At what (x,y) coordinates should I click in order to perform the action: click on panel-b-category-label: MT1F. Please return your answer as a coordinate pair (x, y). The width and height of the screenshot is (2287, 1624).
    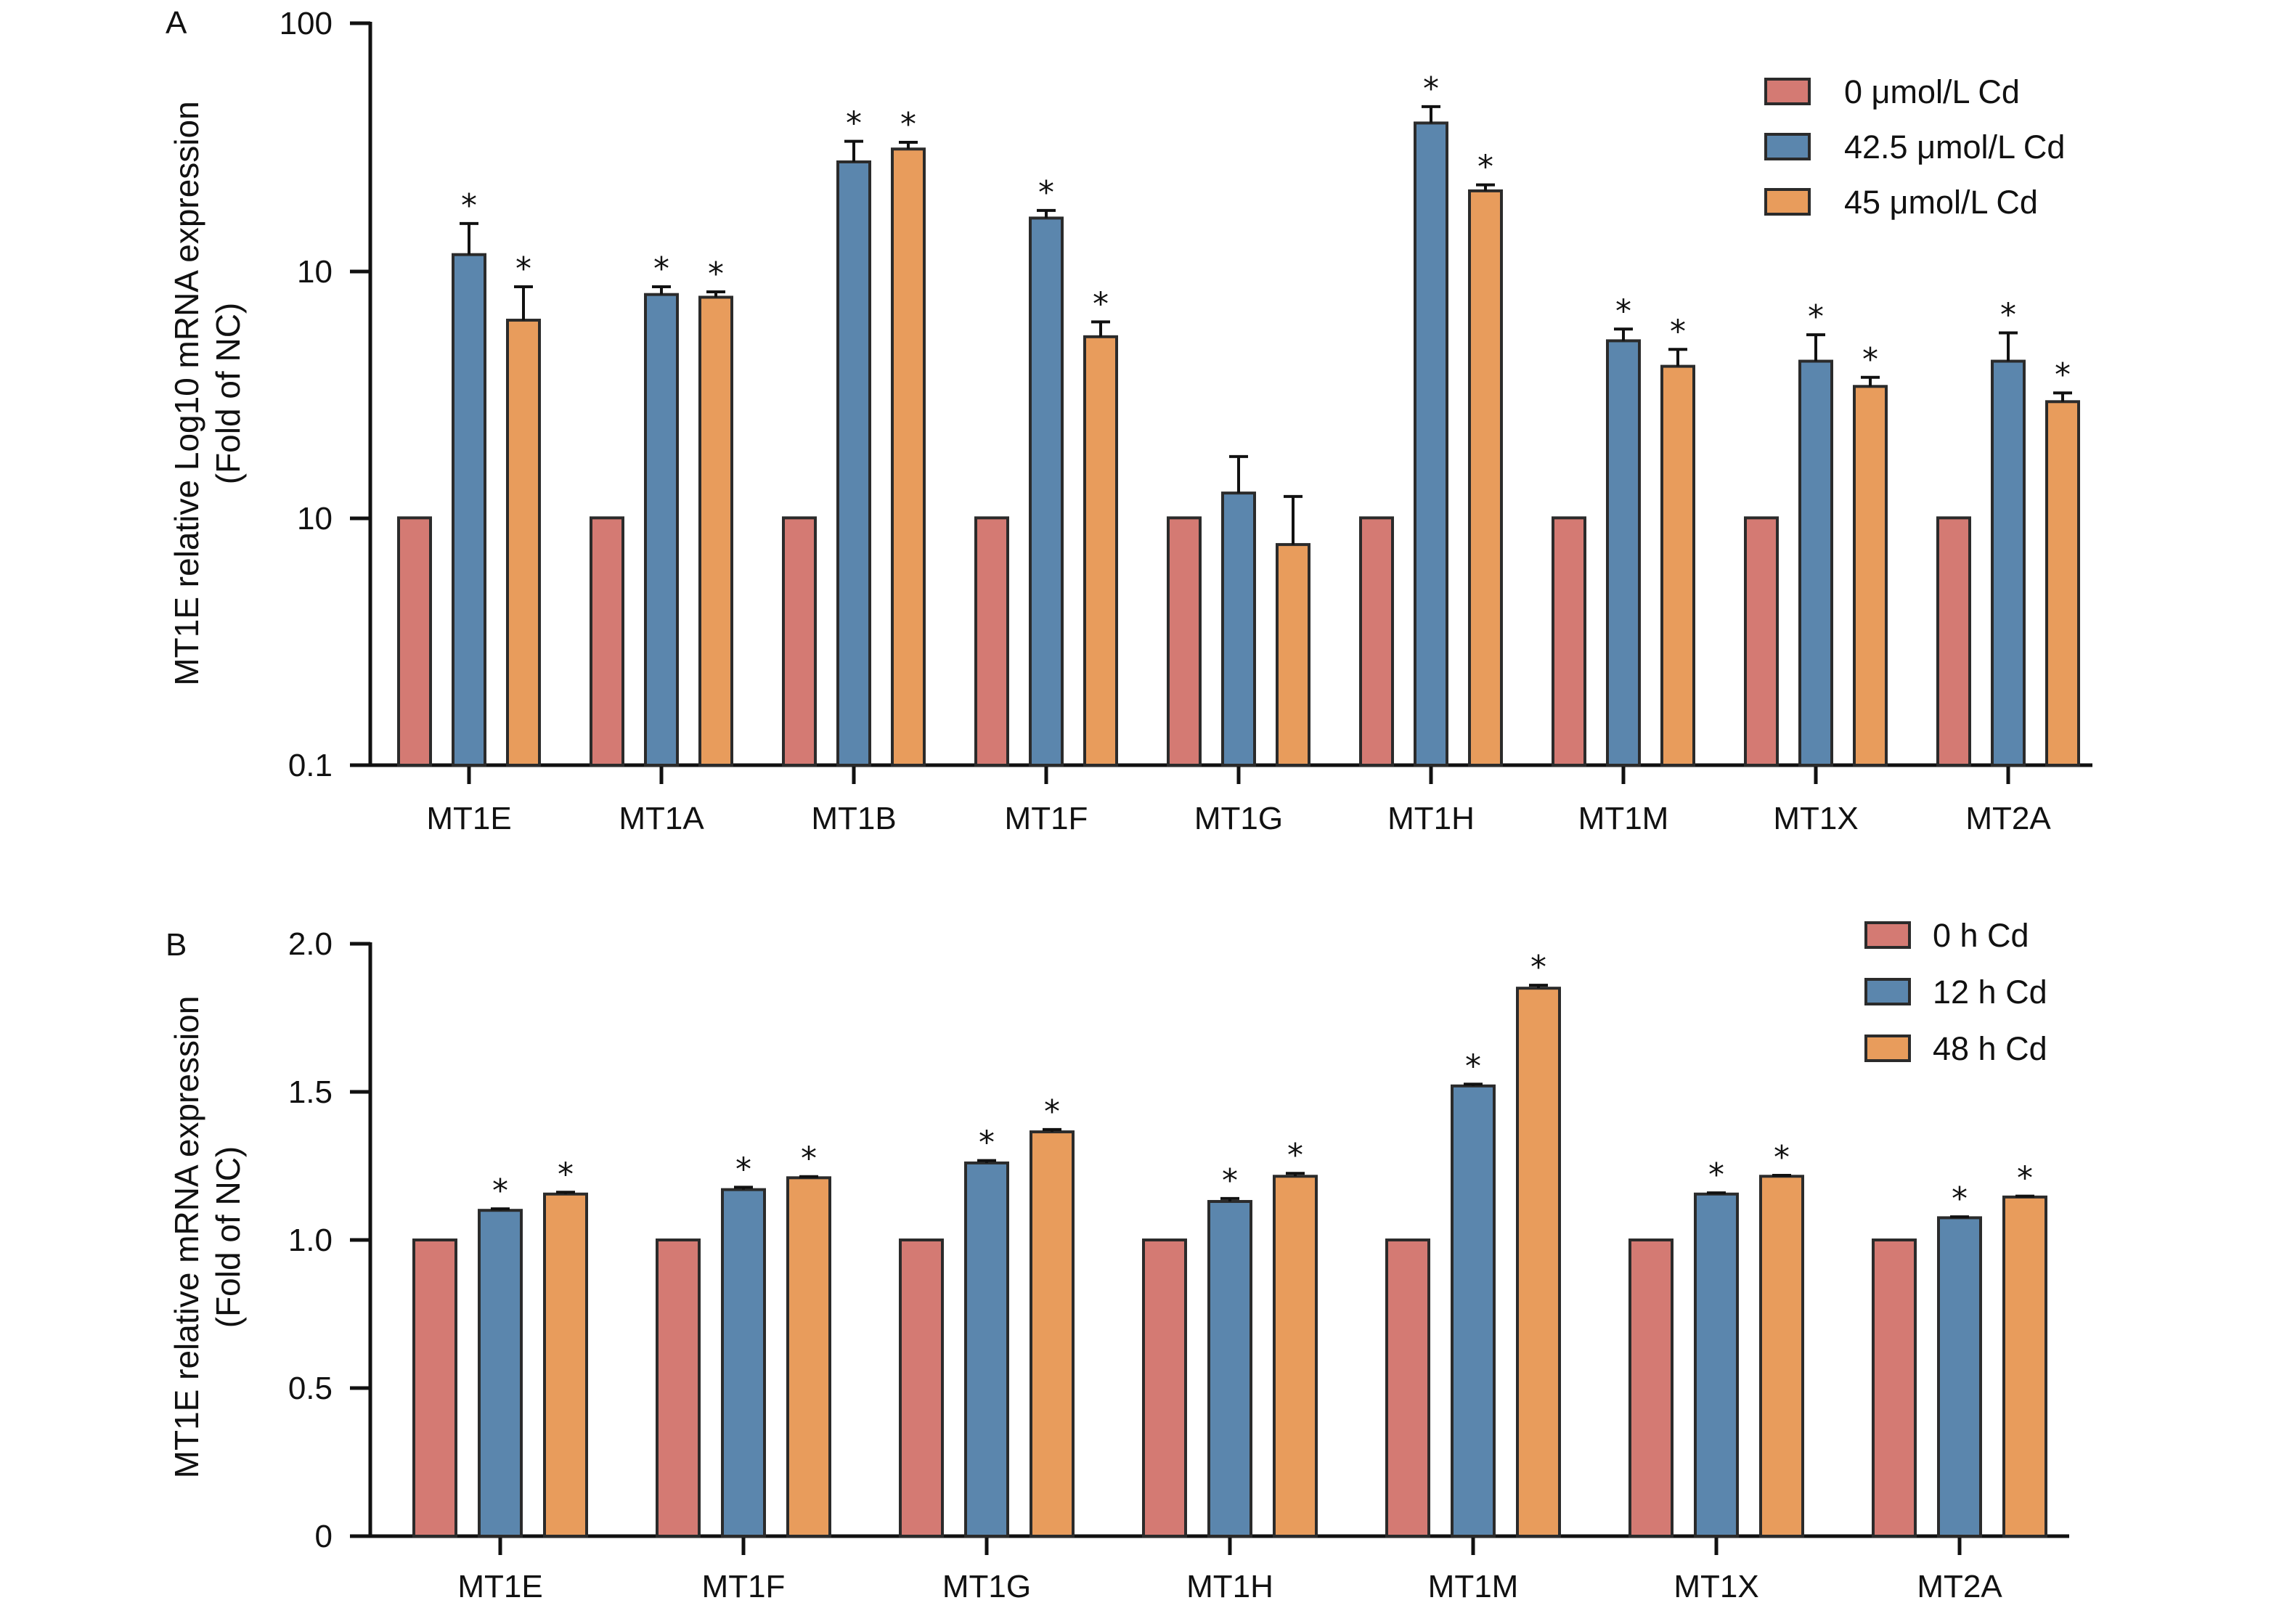
    Looking at the image, I should click on (744, 1587).